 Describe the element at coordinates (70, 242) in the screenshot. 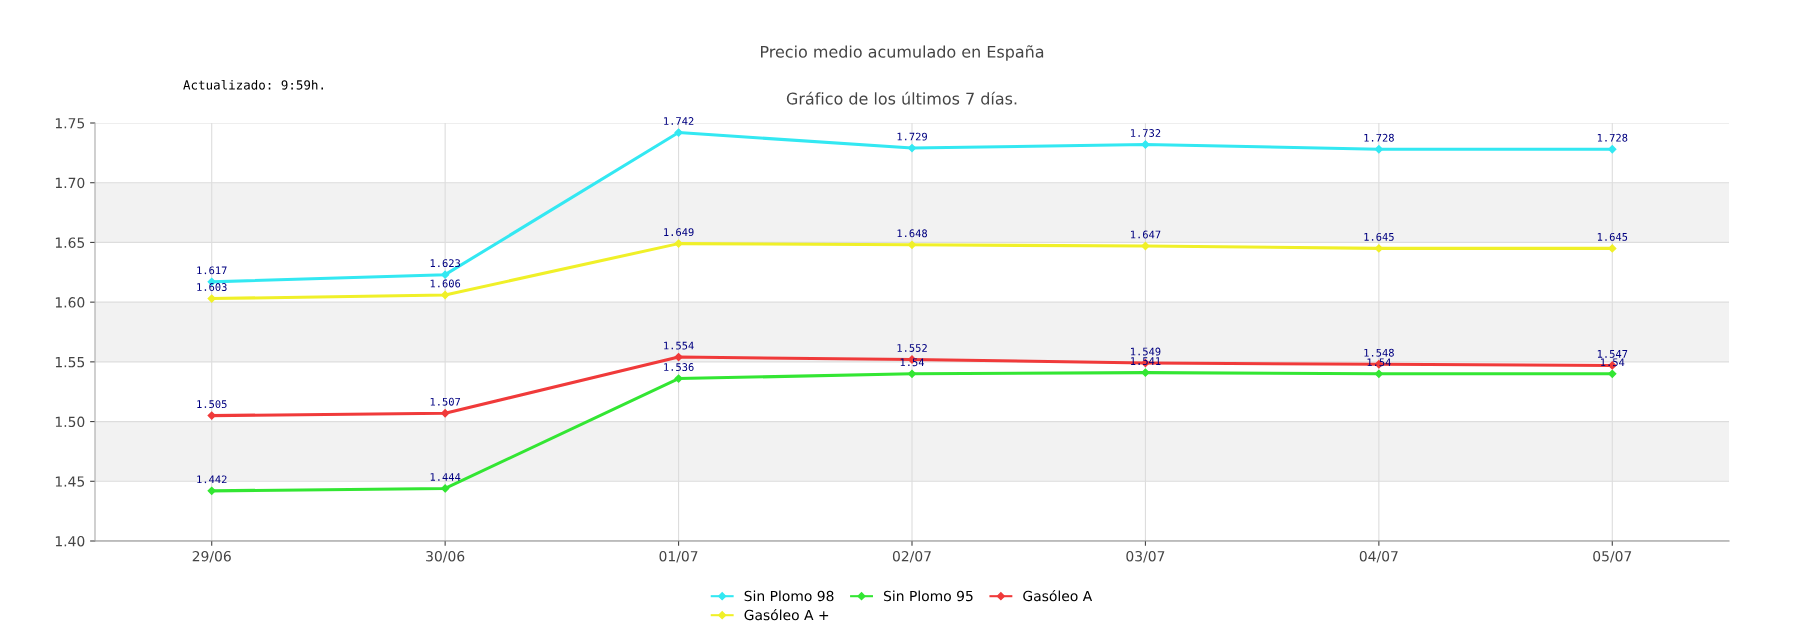

I see `y-tick-label: 1.65` at that location.